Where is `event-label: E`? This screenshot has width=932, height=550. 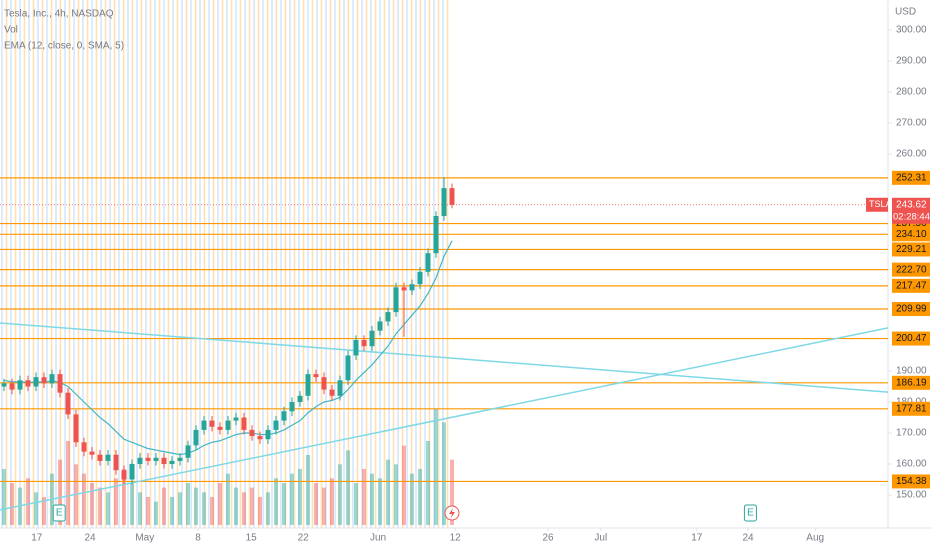
event-label: E is located at coordinates (59, 513).